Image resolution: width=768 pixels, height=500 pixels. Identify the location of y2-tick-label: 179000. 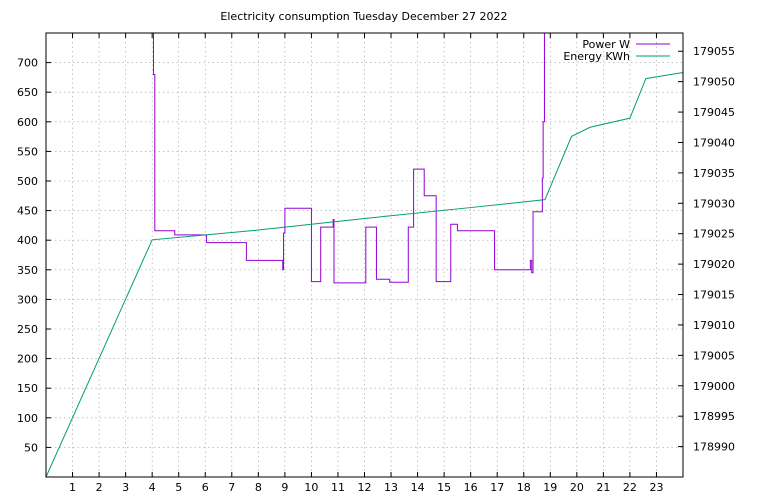
(714, 386).